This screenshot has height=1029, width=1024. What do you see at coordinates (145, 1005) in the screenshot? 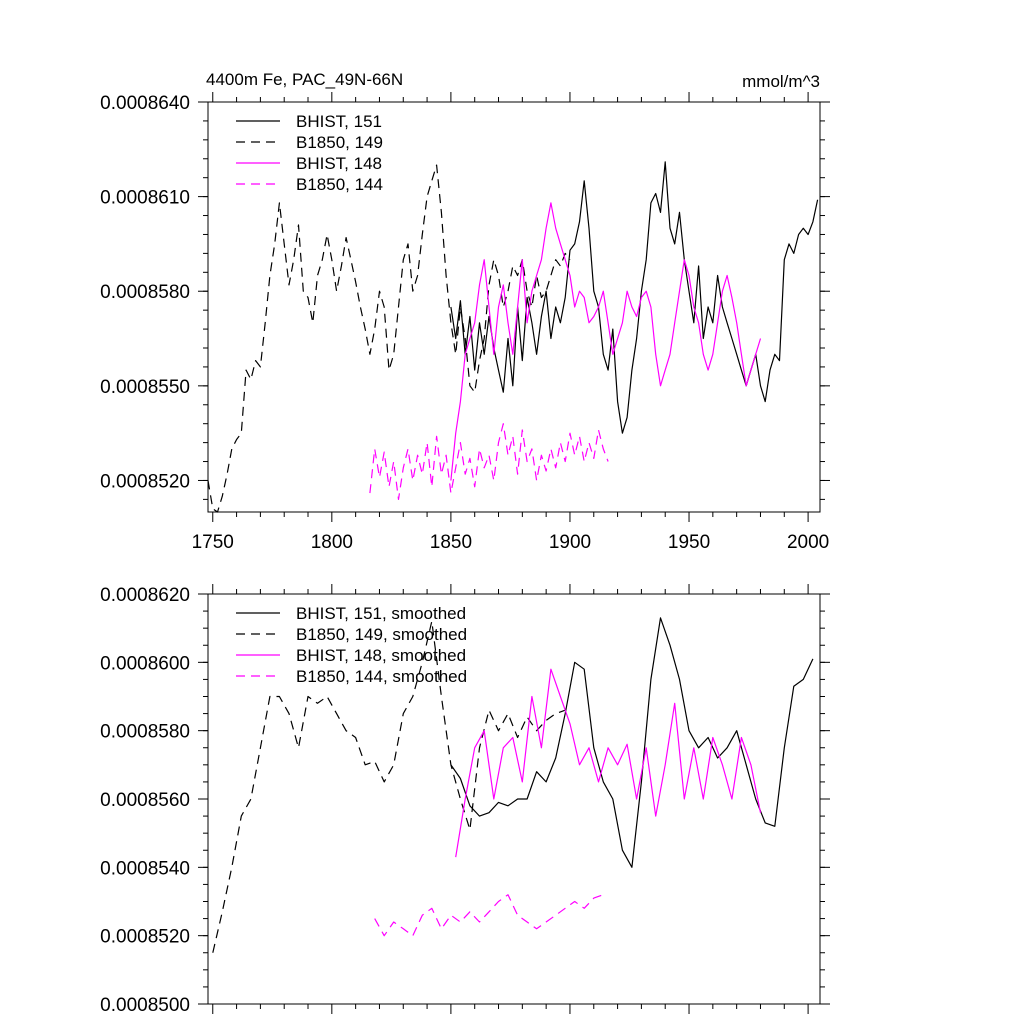
I see `y-tick-label: 0.0008500` at bounding box center [145, 1005].